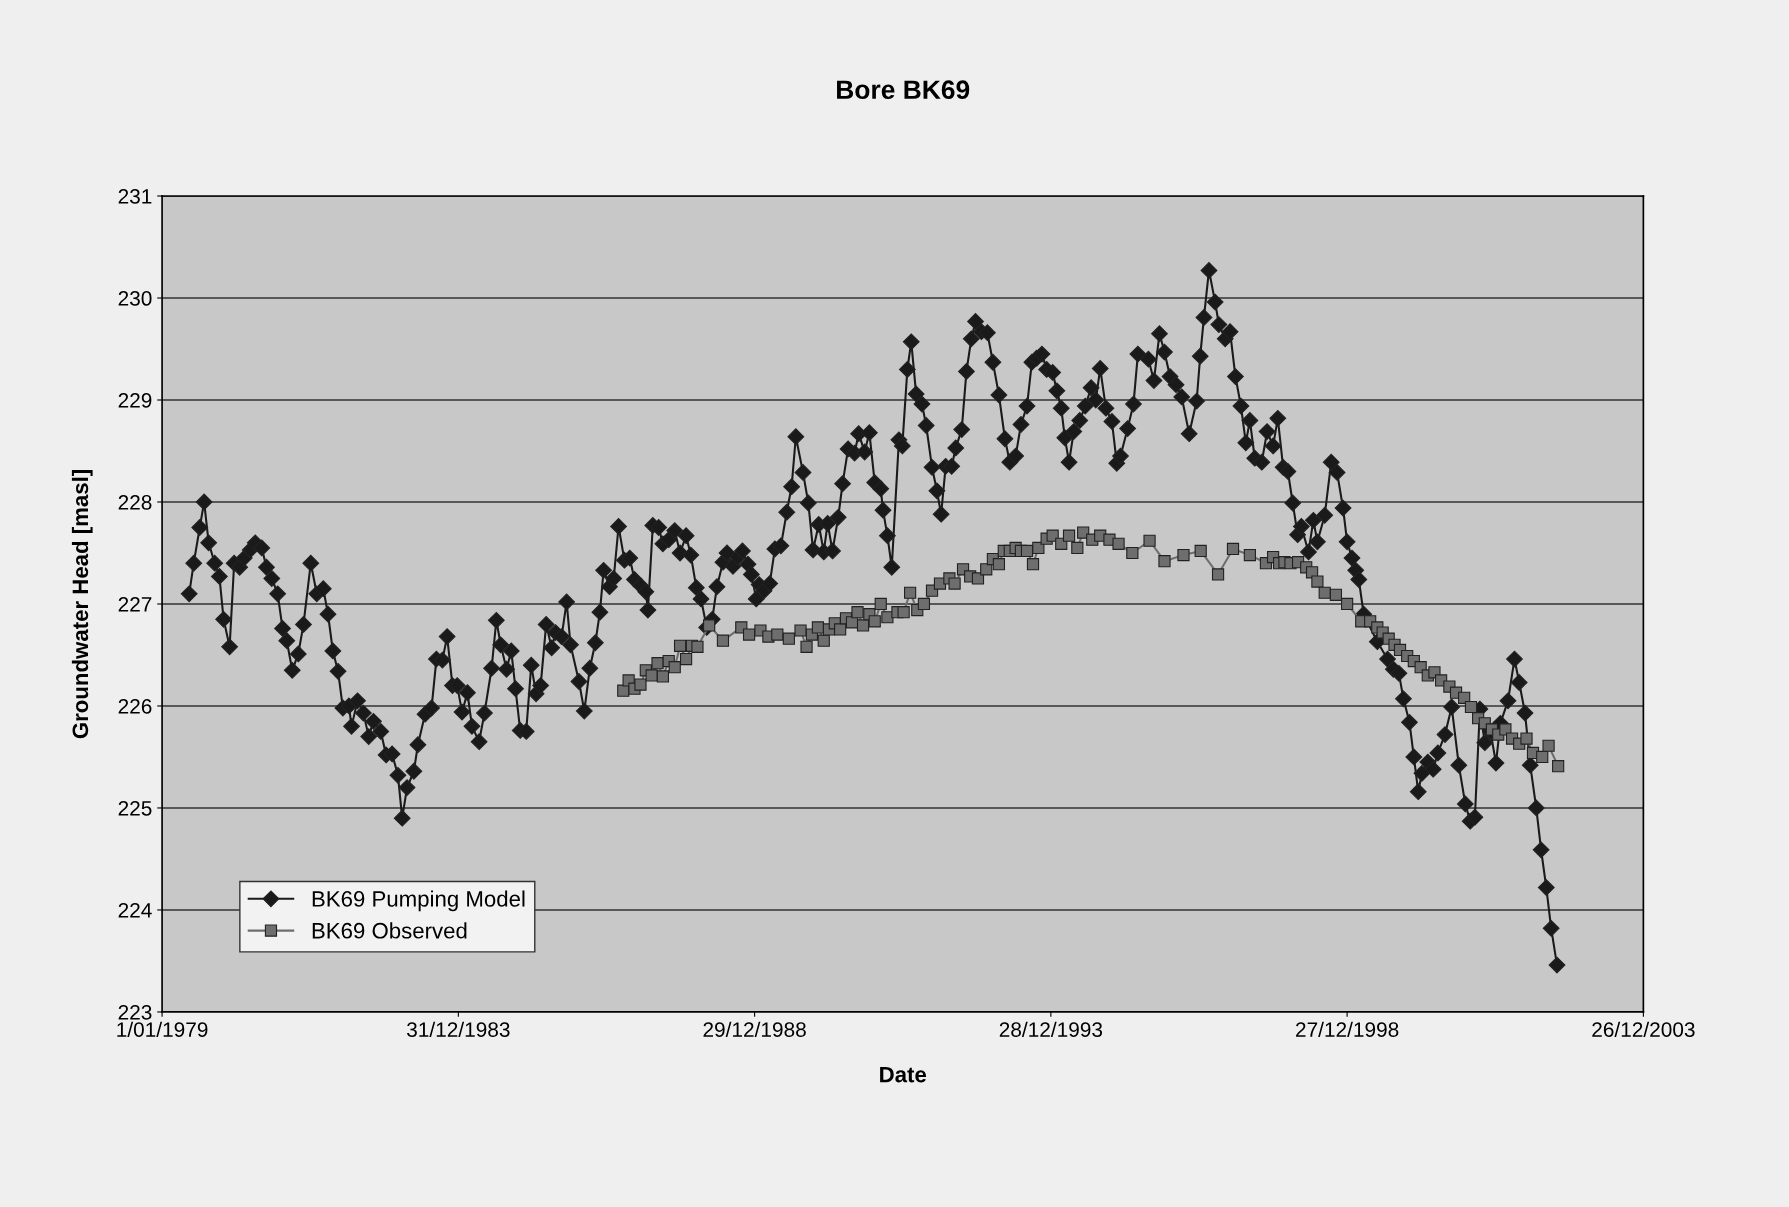 This screenshot has height=1207, width=1789. What do you see at coordinates (135, 706) in the screenshot?
I see `y-tick-label: 226` at bounding box center [135, 706].